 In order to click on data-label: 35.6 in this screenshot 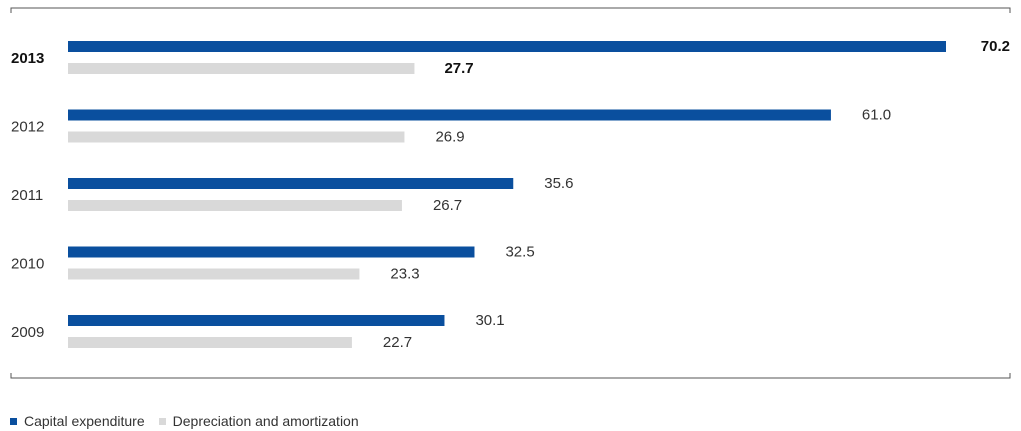, I will do `click(558, 183)`.